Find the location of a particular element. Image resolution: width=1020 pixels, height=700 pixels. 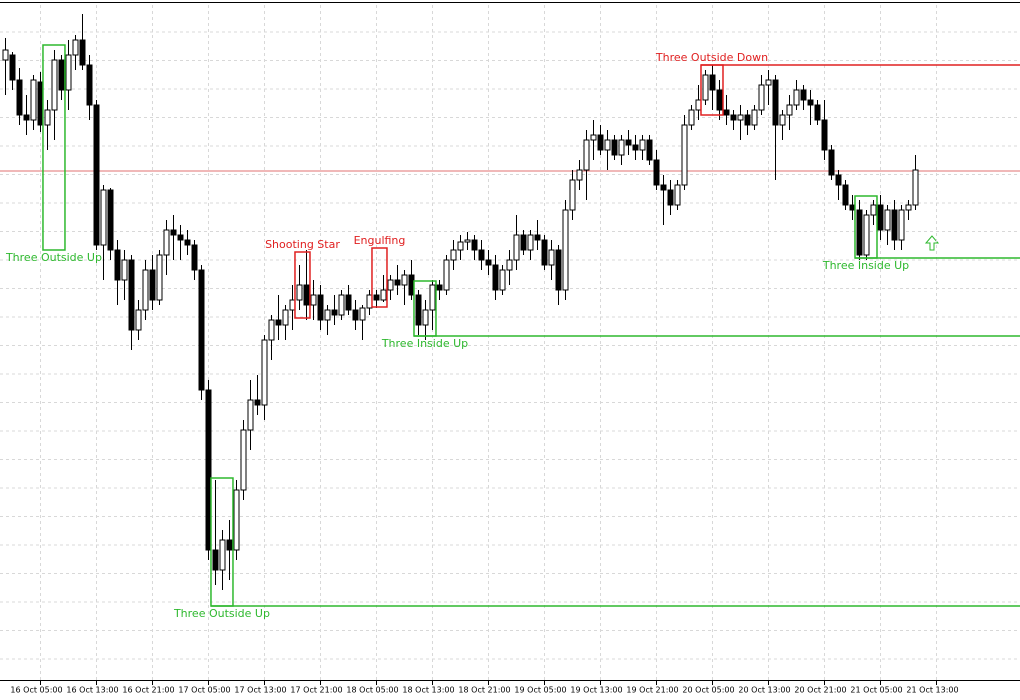

x-tick-label: 21 Oct 05:00 is located at coordinates (876, 690).